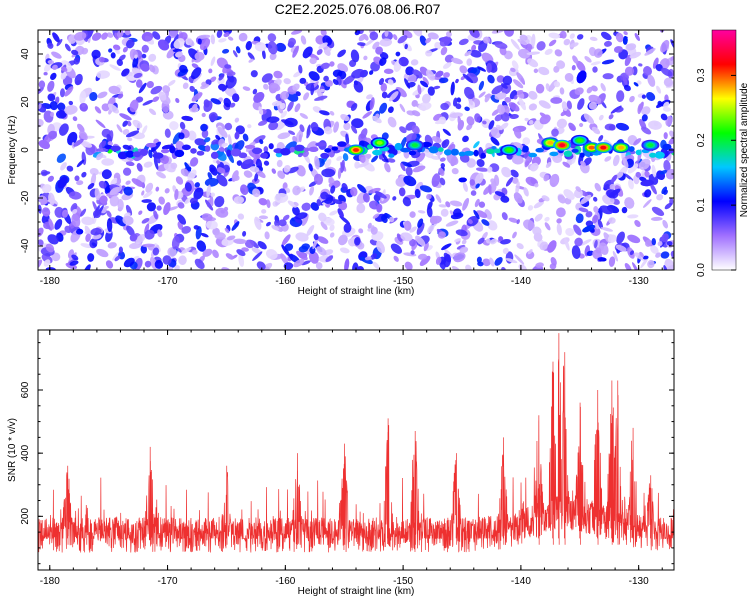 The image size is (750, 600). What do you see at coordinates (25, 102) in the screenshot?
I see `y-tick-label: 20` at bounding box center [25, 102].